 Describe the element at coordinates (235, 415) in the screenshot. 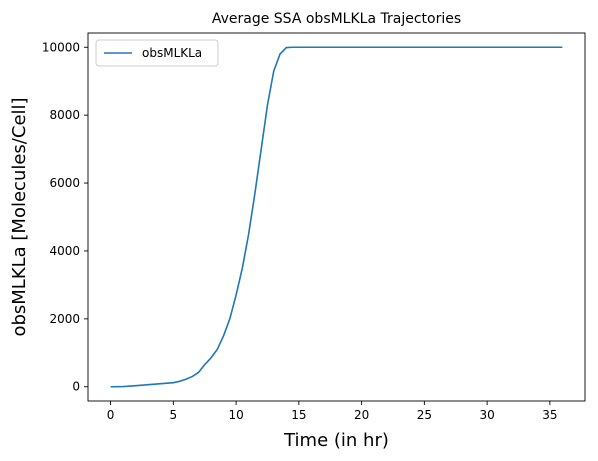

I see `x-tick-label: 10` at that location.